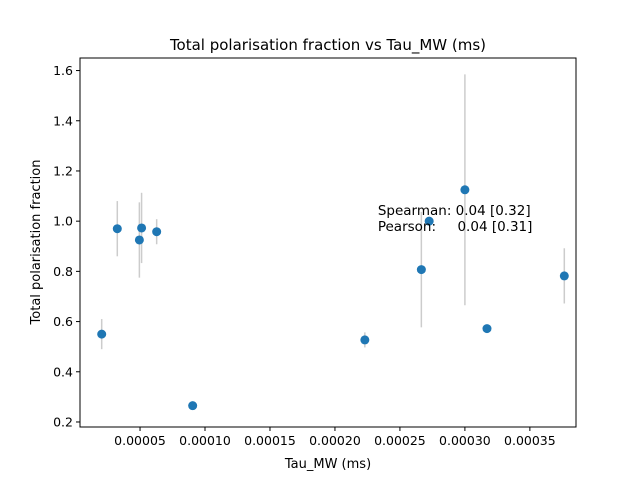  I want to click on y-tick-label: 1.0, so click(63, 221).